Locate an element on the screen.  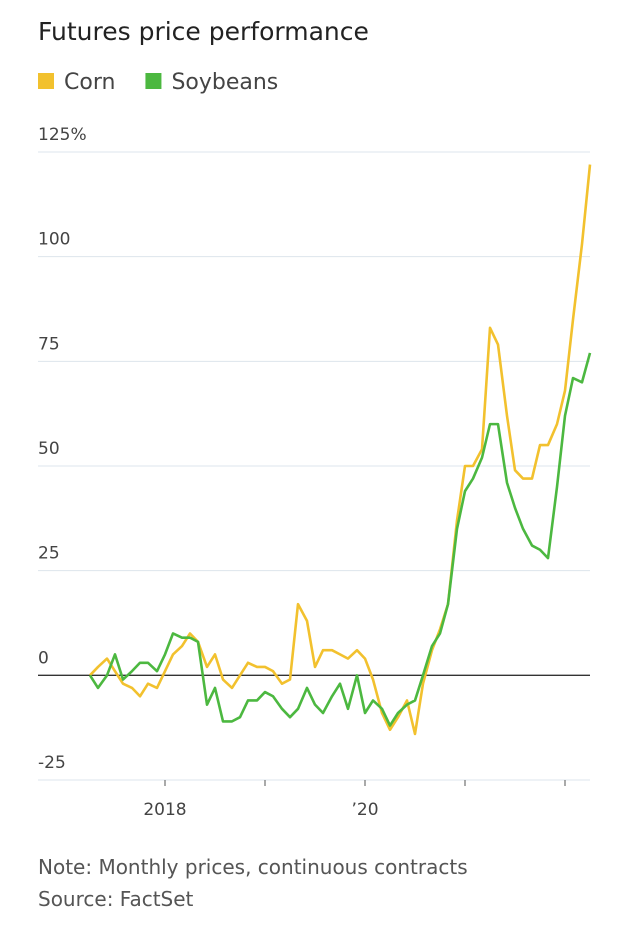
y-tick-label: -25 is located at coordinates (52, 763).